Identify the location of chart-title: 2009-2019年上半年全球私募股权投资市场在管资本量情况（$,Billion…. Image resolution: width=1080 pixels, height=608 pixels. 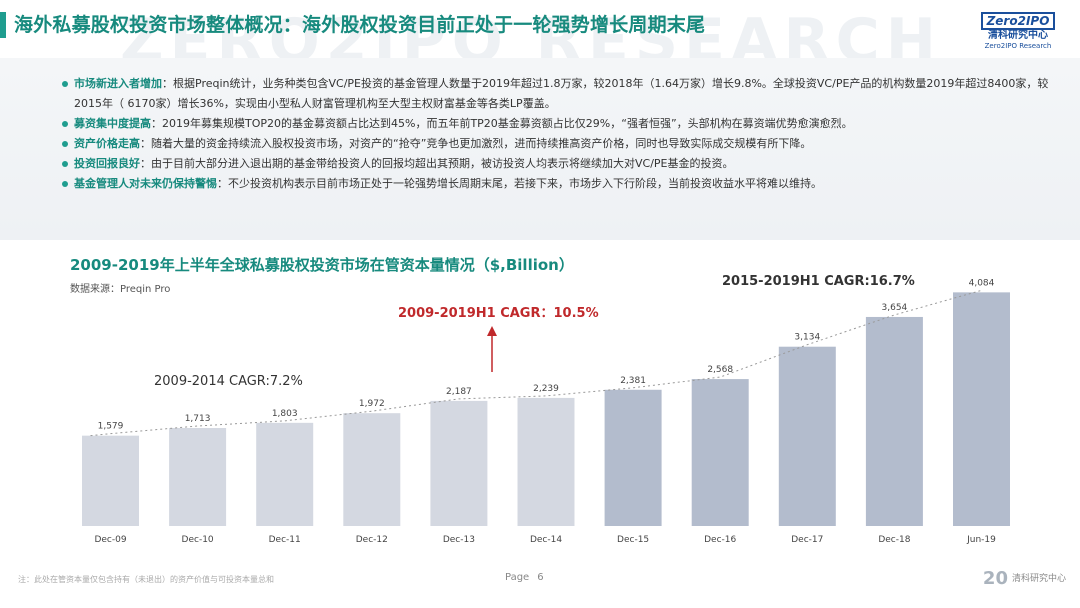
(322, 265).